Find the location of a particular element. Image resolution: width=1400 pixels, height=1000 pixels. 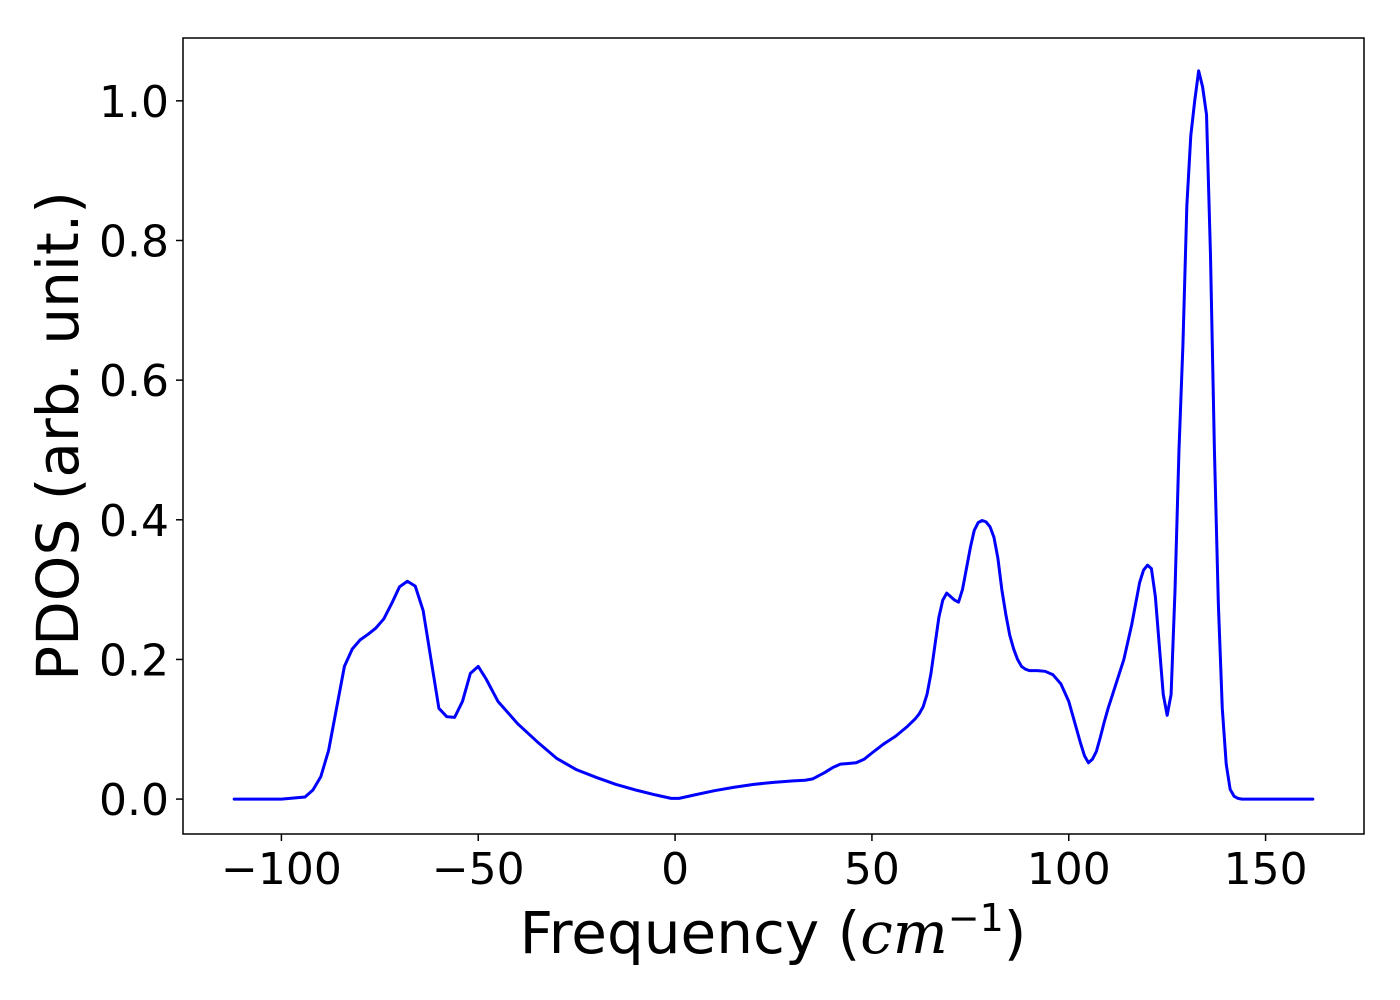

y-tick-label: 0.4 is located at coordinates (134, 521).